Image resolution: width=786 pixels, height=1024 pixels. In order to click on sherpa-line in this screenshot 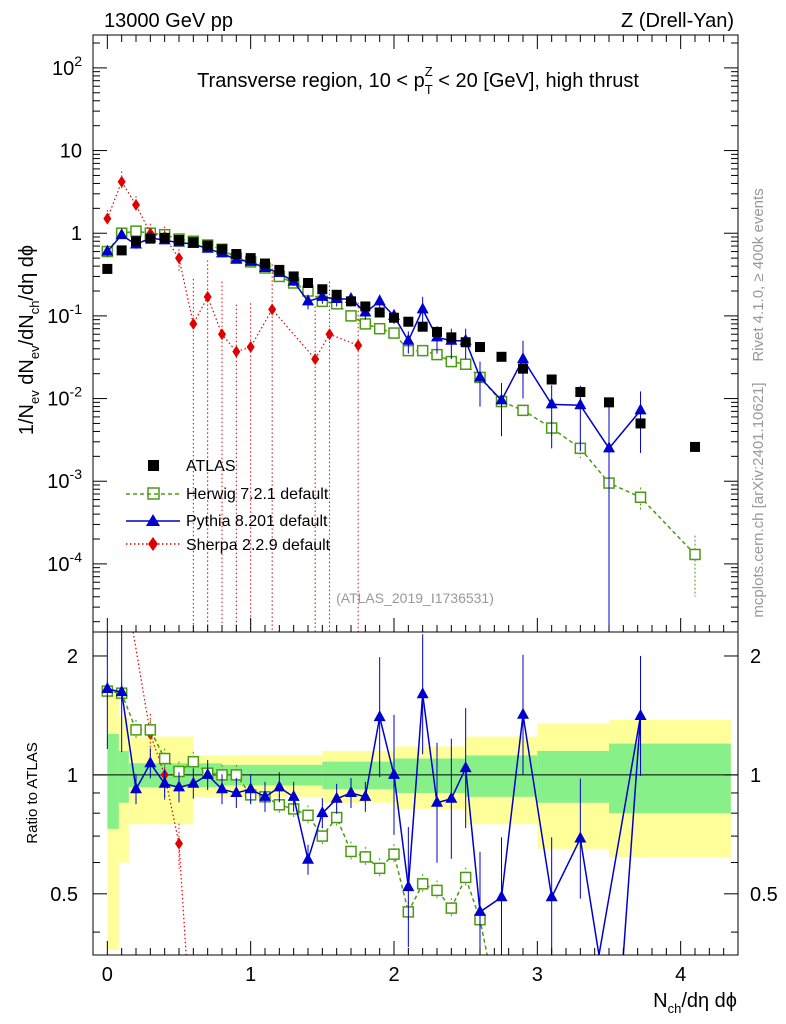, I will do `click(232, 270)`.